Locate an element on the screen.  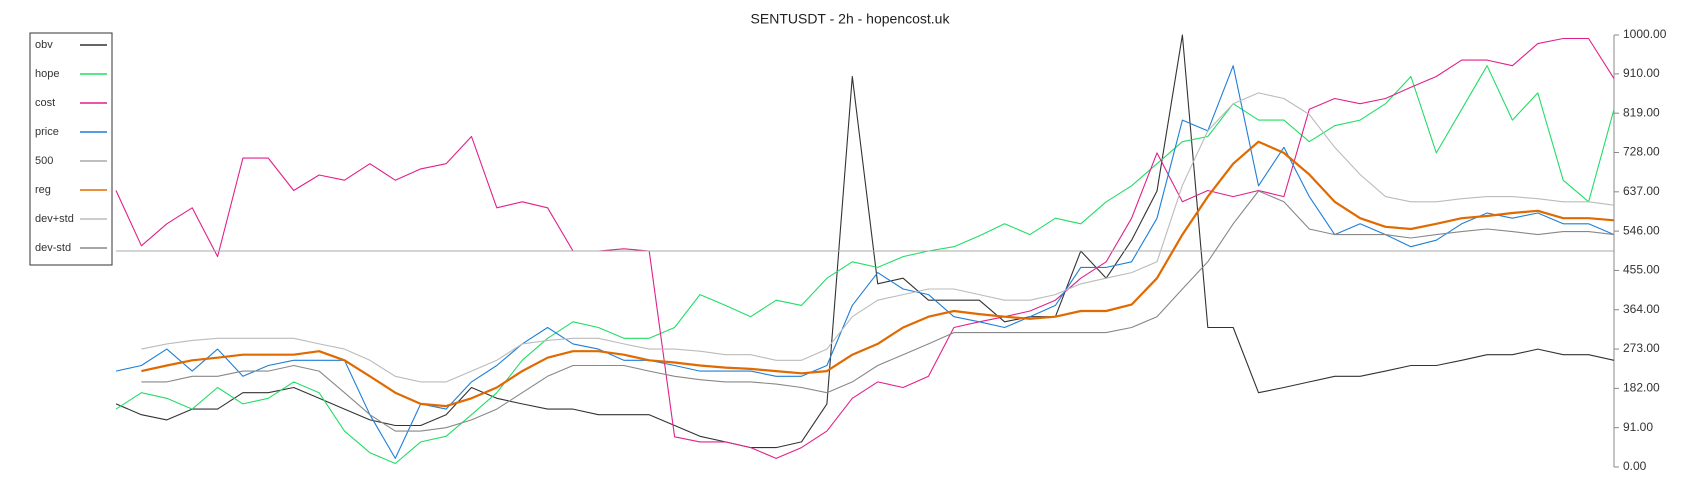
y-tick-label: 364.00 is located at coordinates (1641, 309).